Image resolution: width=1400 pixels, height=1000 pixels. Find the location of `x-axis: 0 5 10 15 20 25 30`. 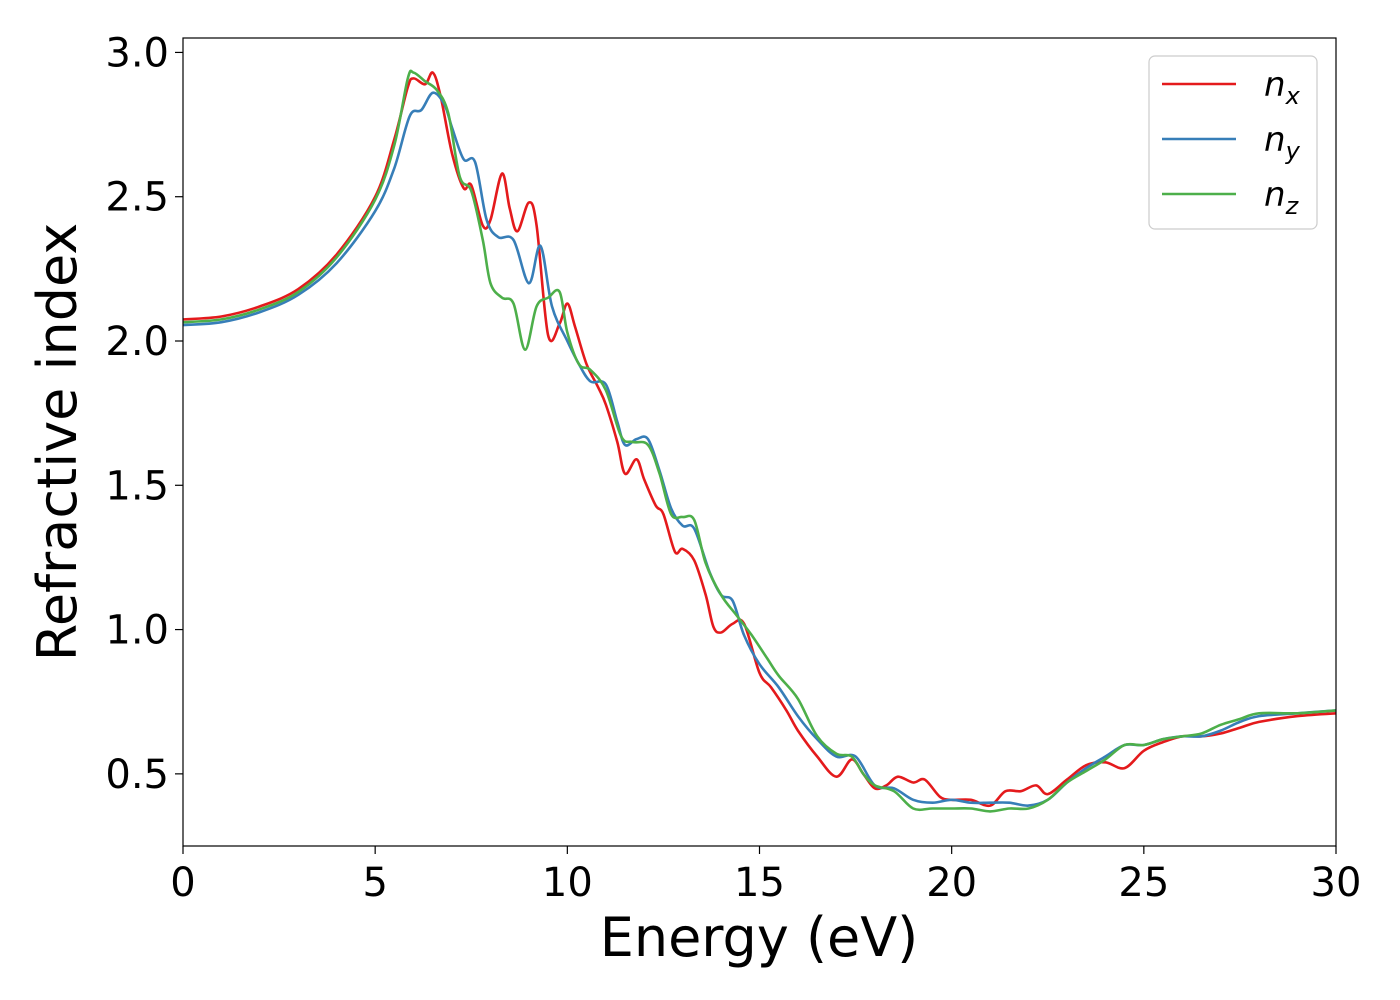

x-axis: 0 5 10 15 20 25 30 is located at coordinates (765, 876).